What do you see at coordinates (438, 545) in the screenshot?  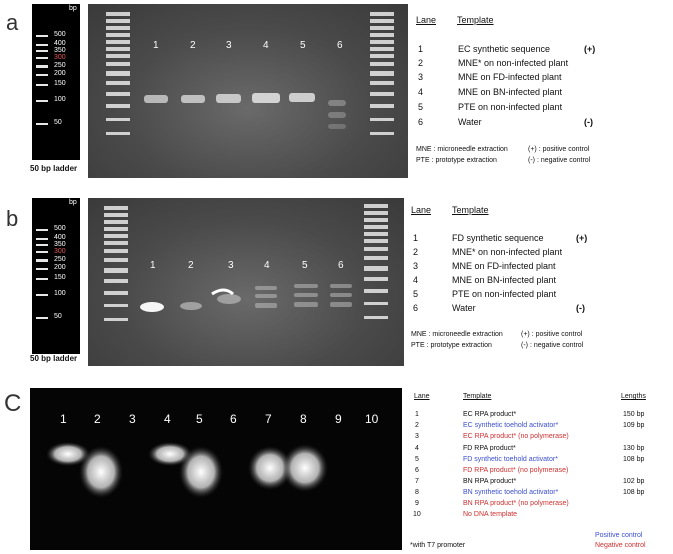 I see `panel-c-footnote: *with T7 promoter` at bounding box center [438, 545].